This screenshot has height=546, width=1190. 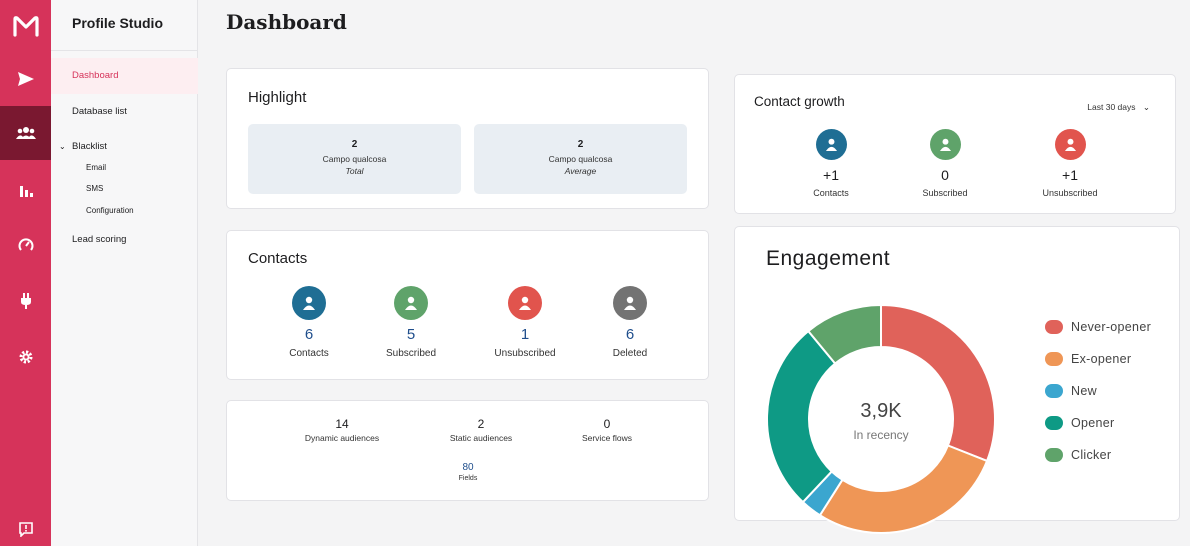 I want to click on donut-slice-opener, so click(x=801, y=416).